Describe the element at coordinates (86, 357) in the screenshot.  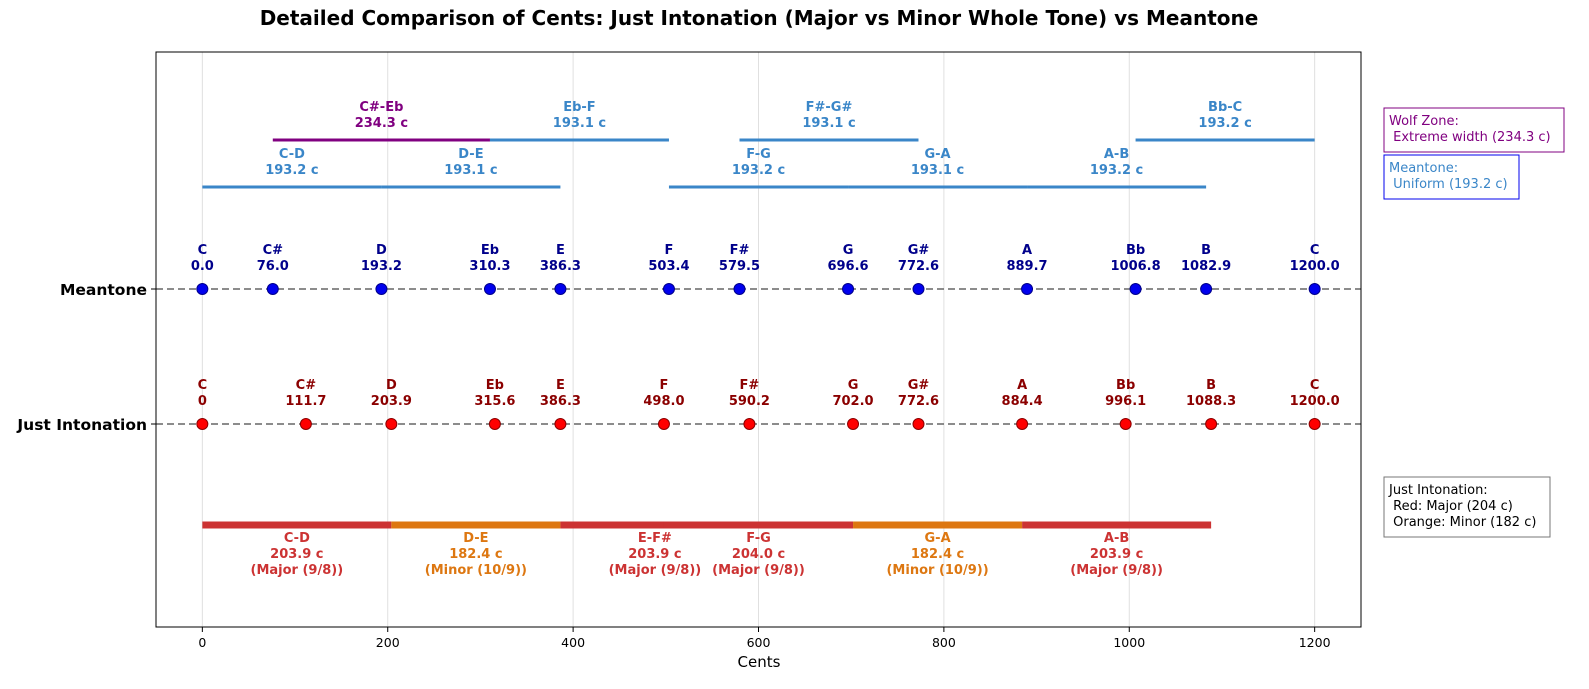
I see `y-axis-labels: Meantone Just Intonation` at that location.